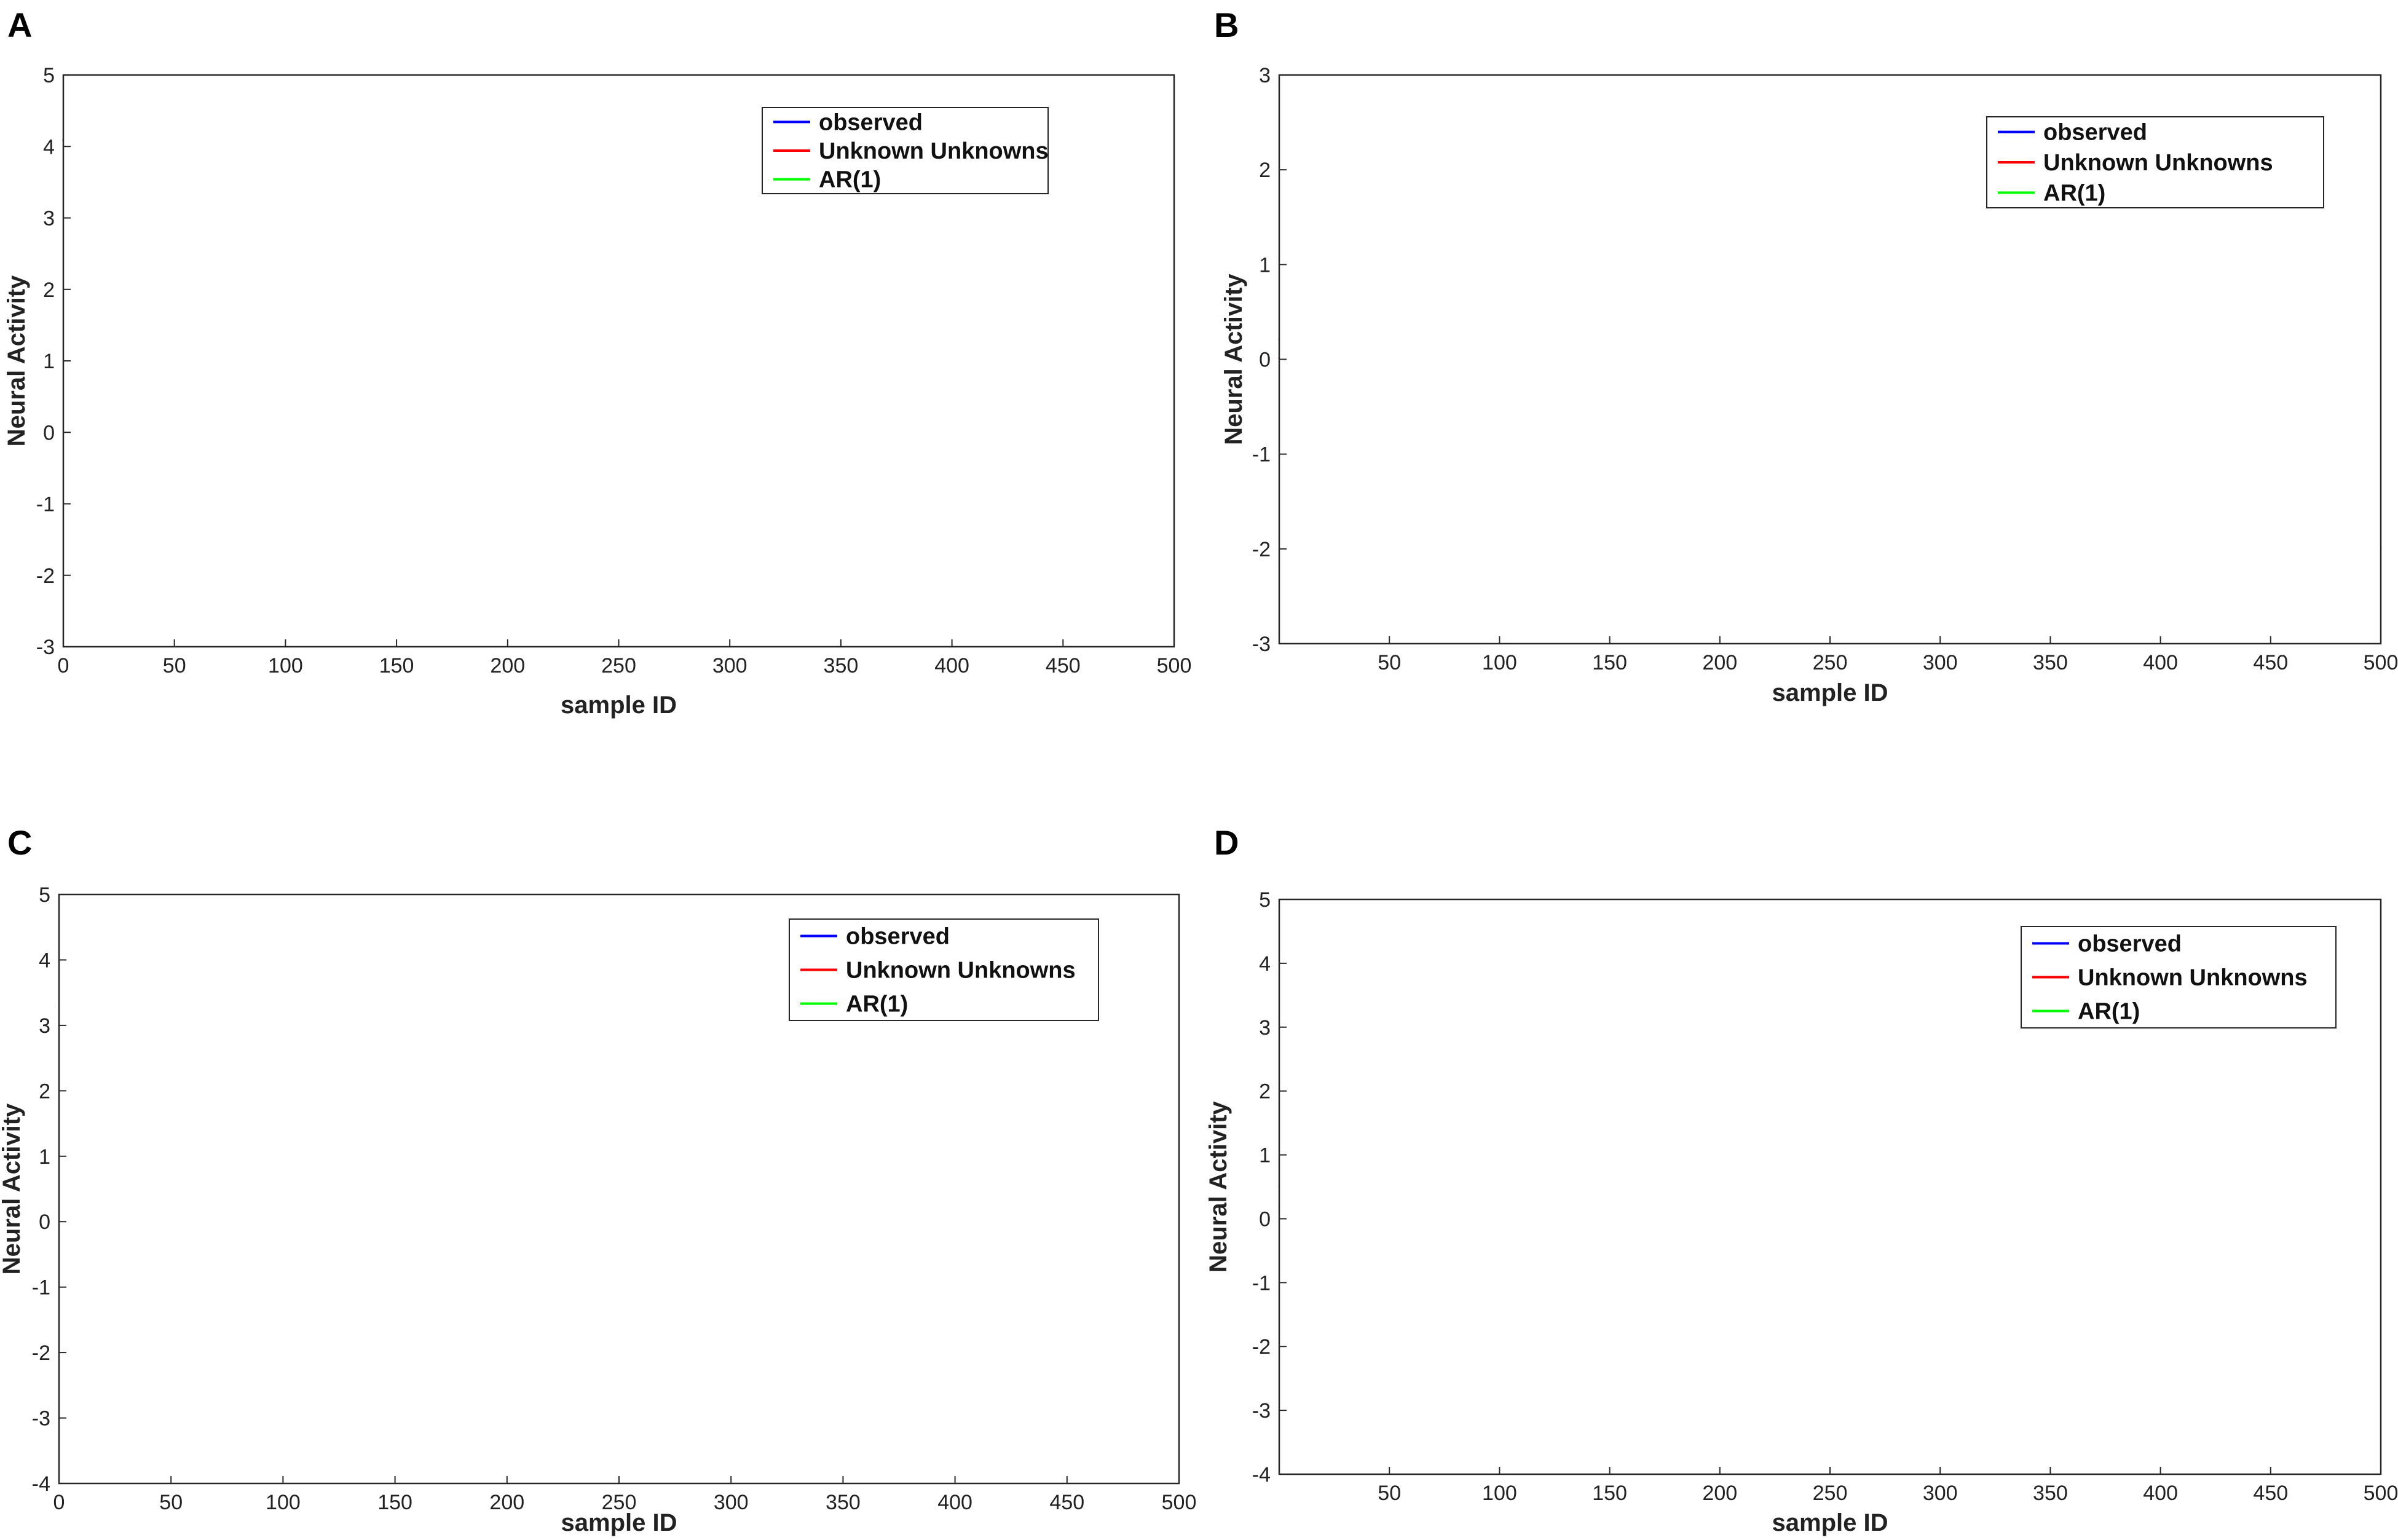  Describe the element at coordinates (19, 25) in the screenshot. I see `panel-letter: A` at that location.